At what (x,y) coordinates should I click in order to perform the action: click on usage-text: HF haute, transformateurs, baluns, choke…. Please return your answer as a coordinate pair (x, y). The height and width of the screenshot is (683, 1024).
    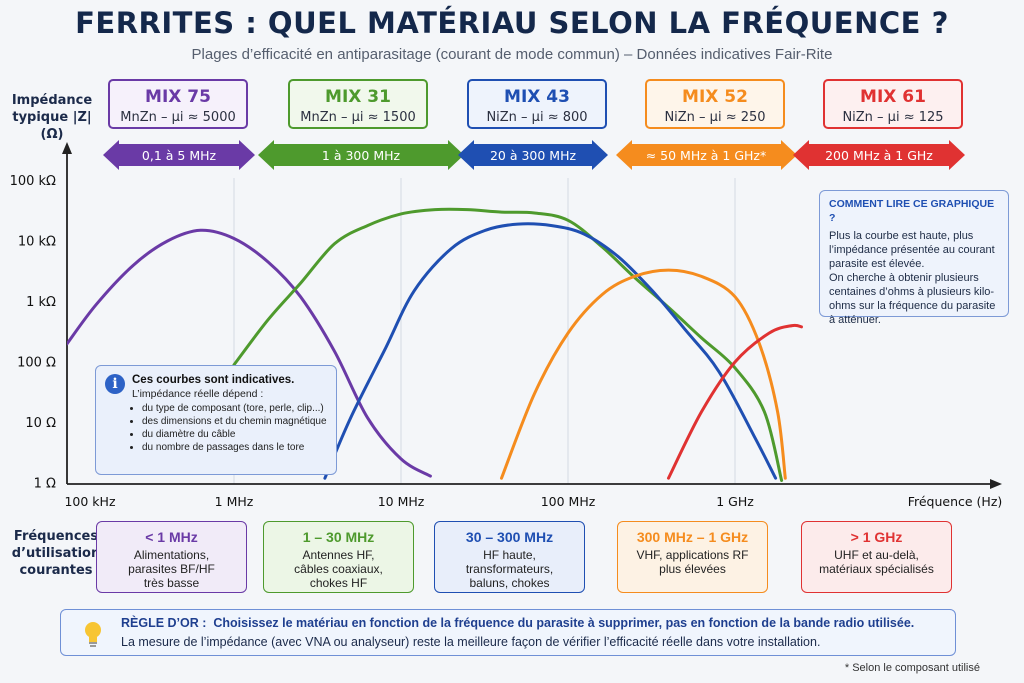
    Looking at the image, I should click on (509, 569).